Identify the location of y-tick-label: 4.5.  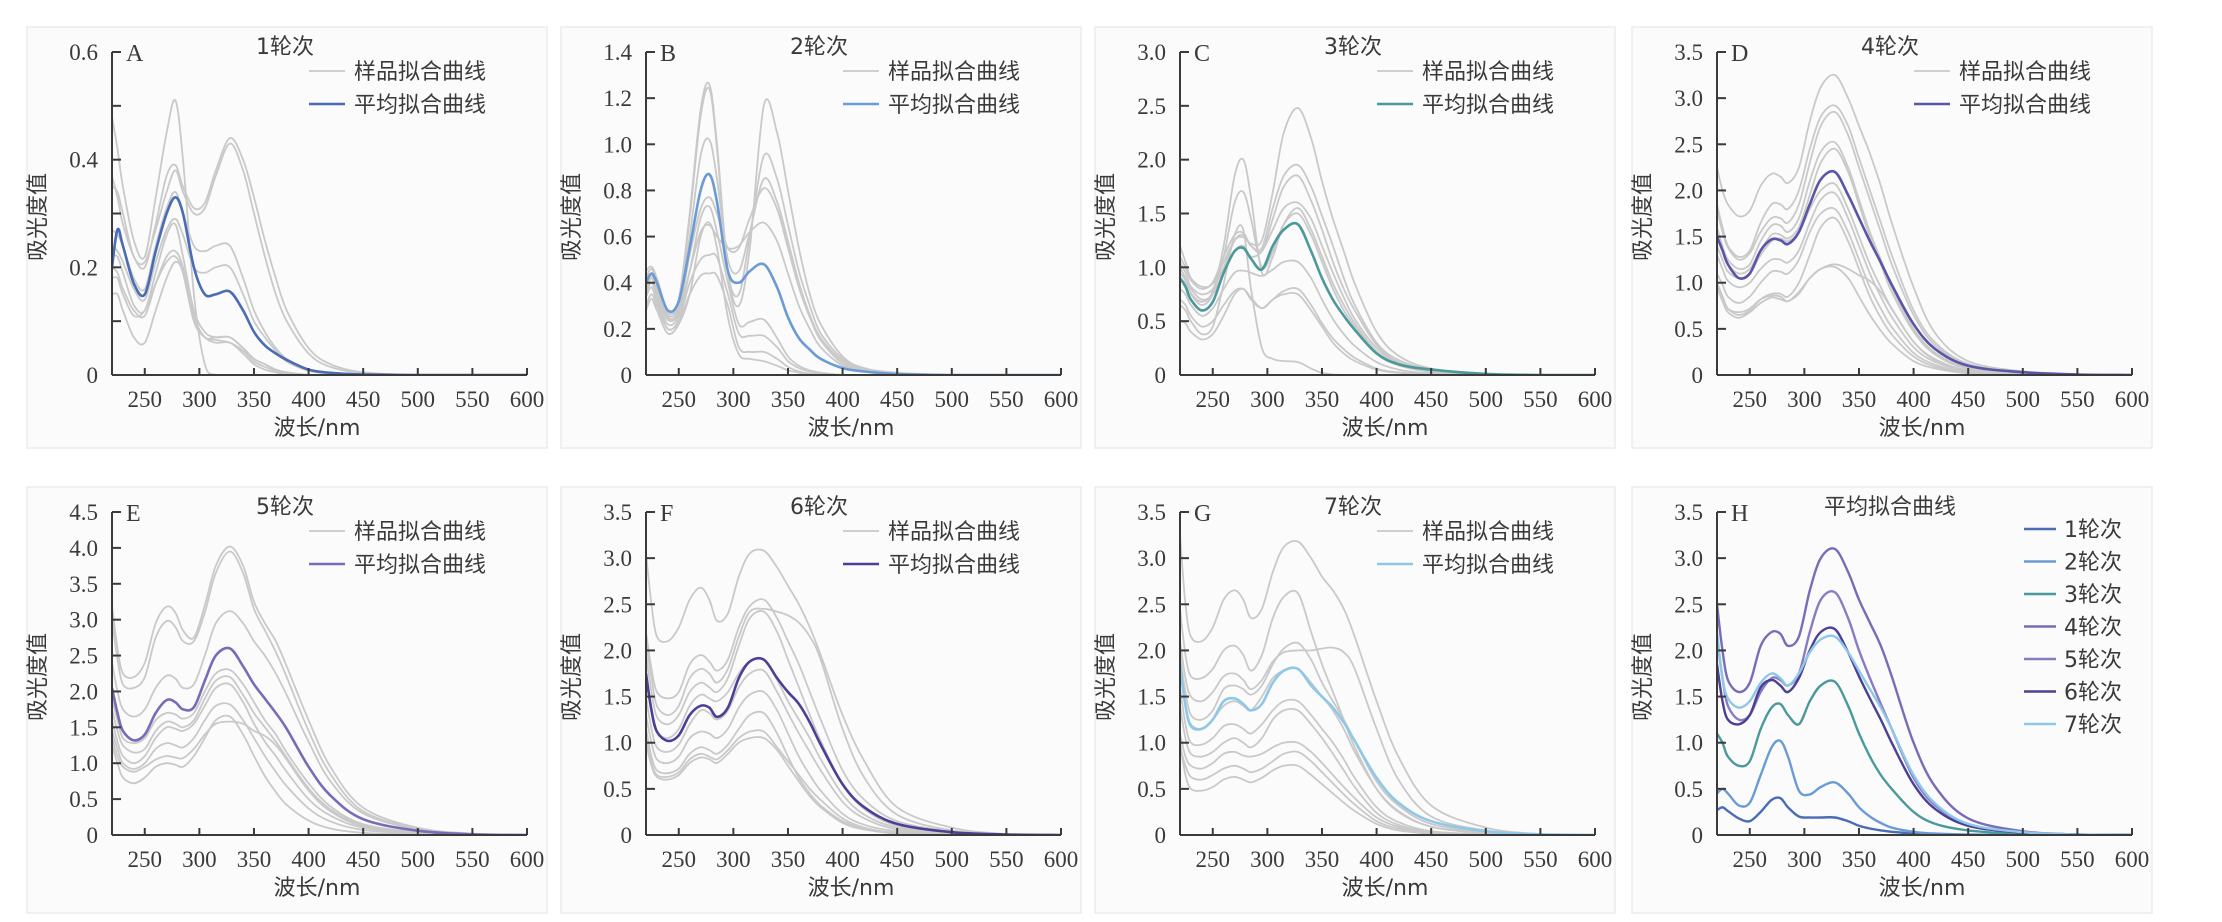
(83, 512).